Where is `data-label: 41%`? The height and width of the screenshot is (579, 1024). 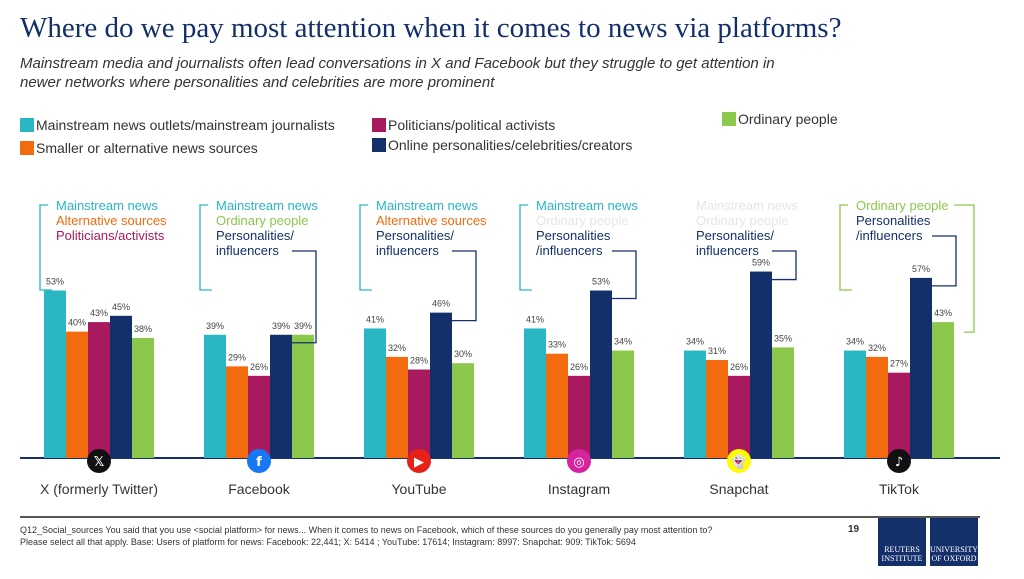 data-label: 41% is located at coordinates (535, 319).